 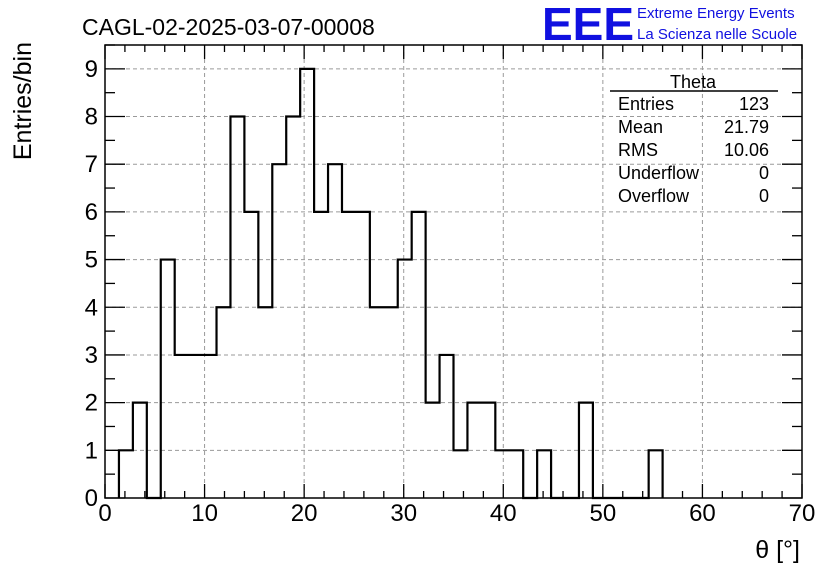 What do you see at coordinates (654, 196) in the screenshot?
I see `stats-label-overflow: Overflow` at bounding box center [654, 196].